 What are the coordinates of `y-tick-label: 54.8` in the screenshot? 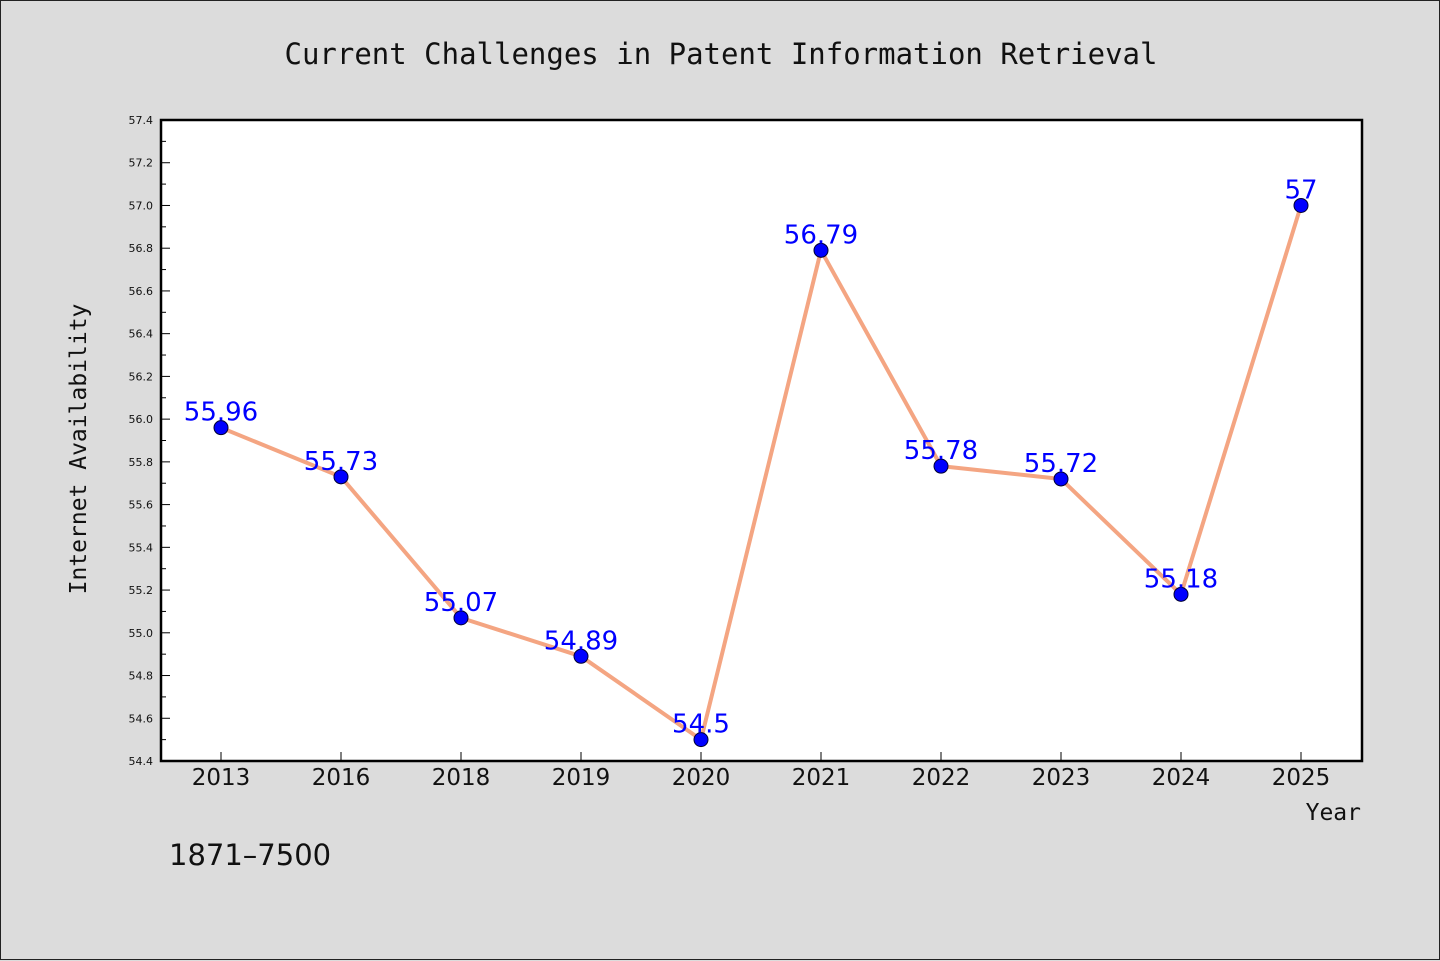 It's located at (141, 676).